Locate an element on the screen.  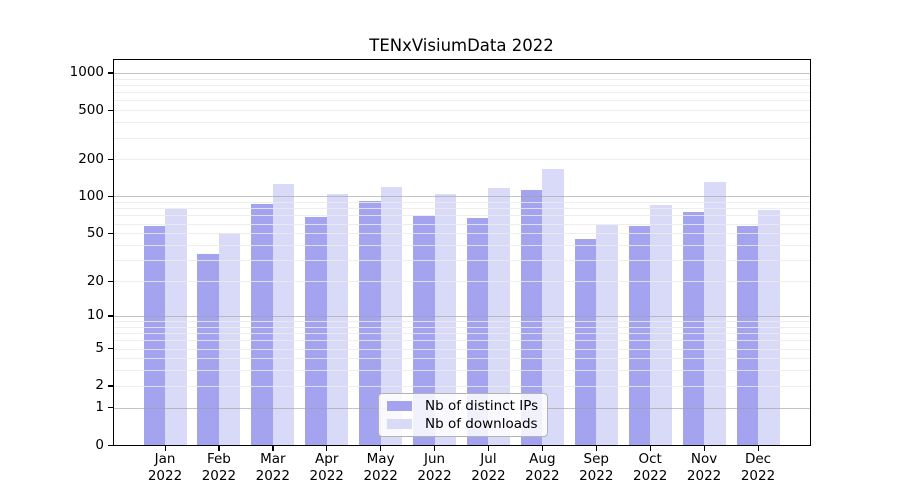
x-tick-mark-feb is located at coordinates (219, 448).